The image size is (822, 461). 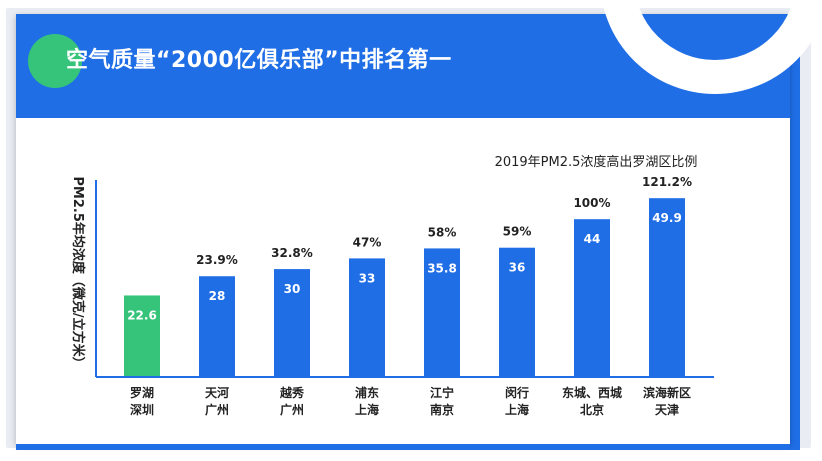 What do you see at coordinates (667, 409) in the screenshot?
I see `x-tick-sublabel: 天津` at bounding box center [667, 409].